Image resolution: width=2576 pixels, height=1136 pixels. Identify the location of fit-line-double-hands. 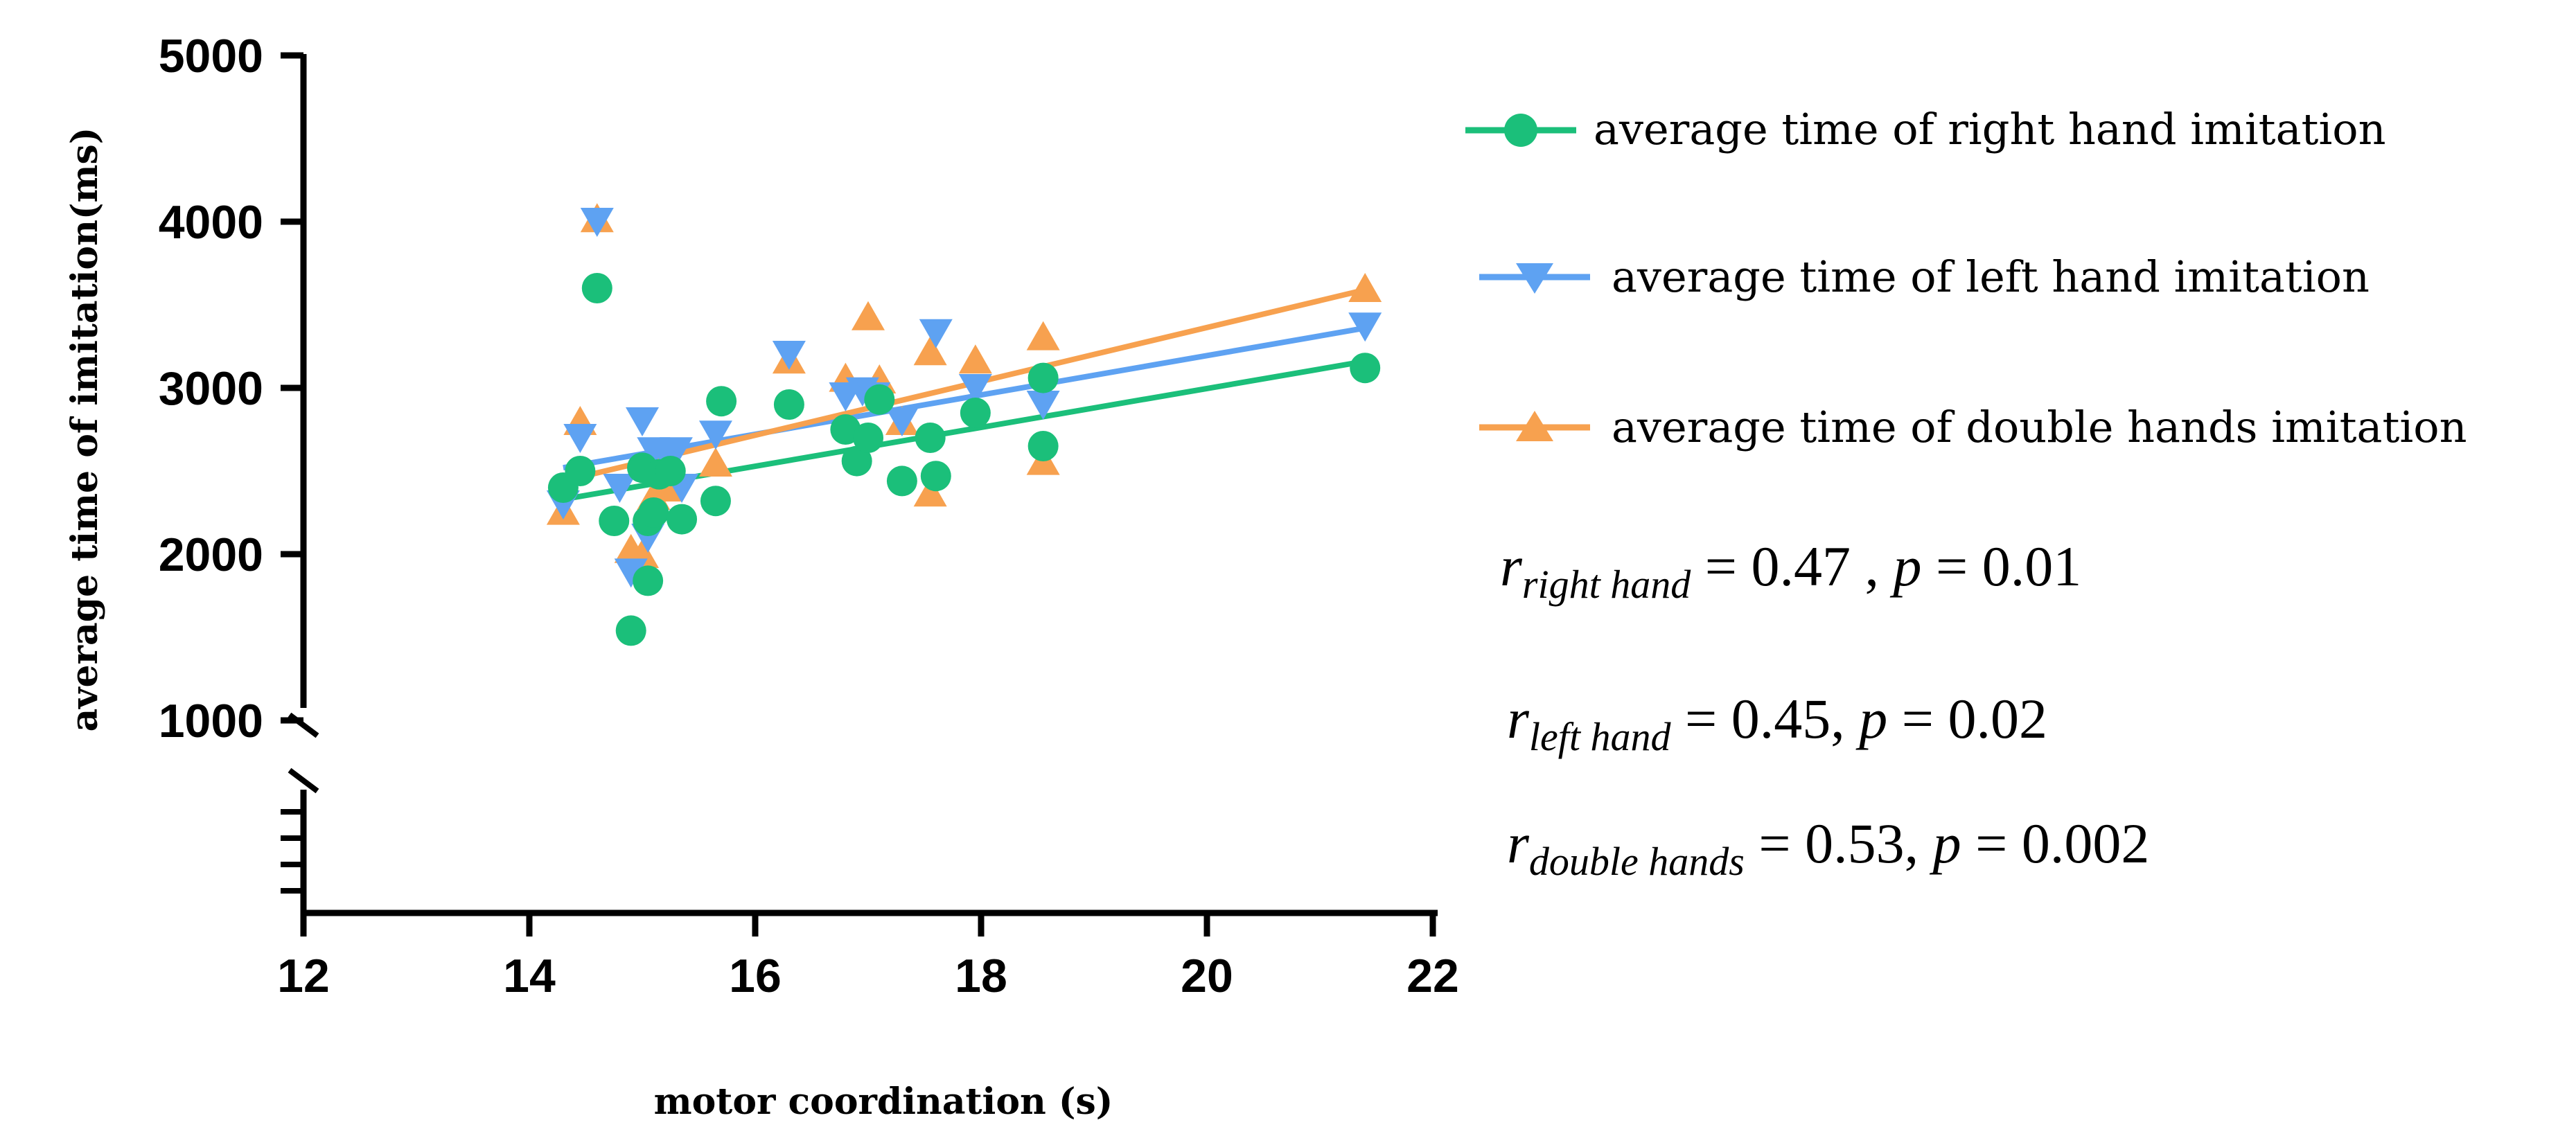
(964, 385).